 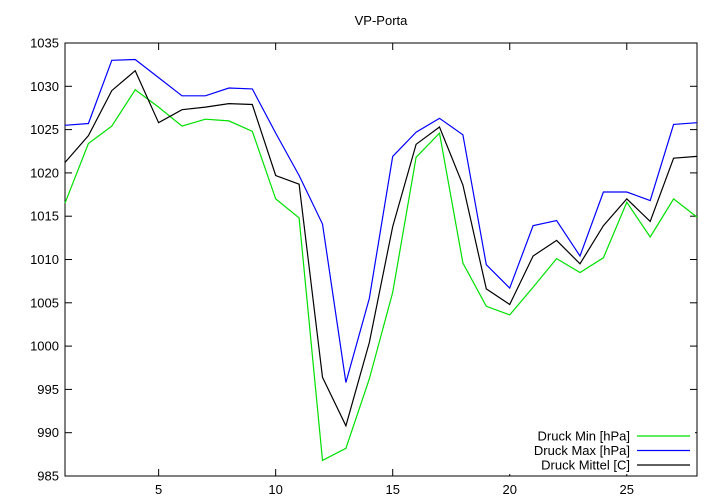 I want to click on x-tick-label: 15, so click(x=392, y=489).